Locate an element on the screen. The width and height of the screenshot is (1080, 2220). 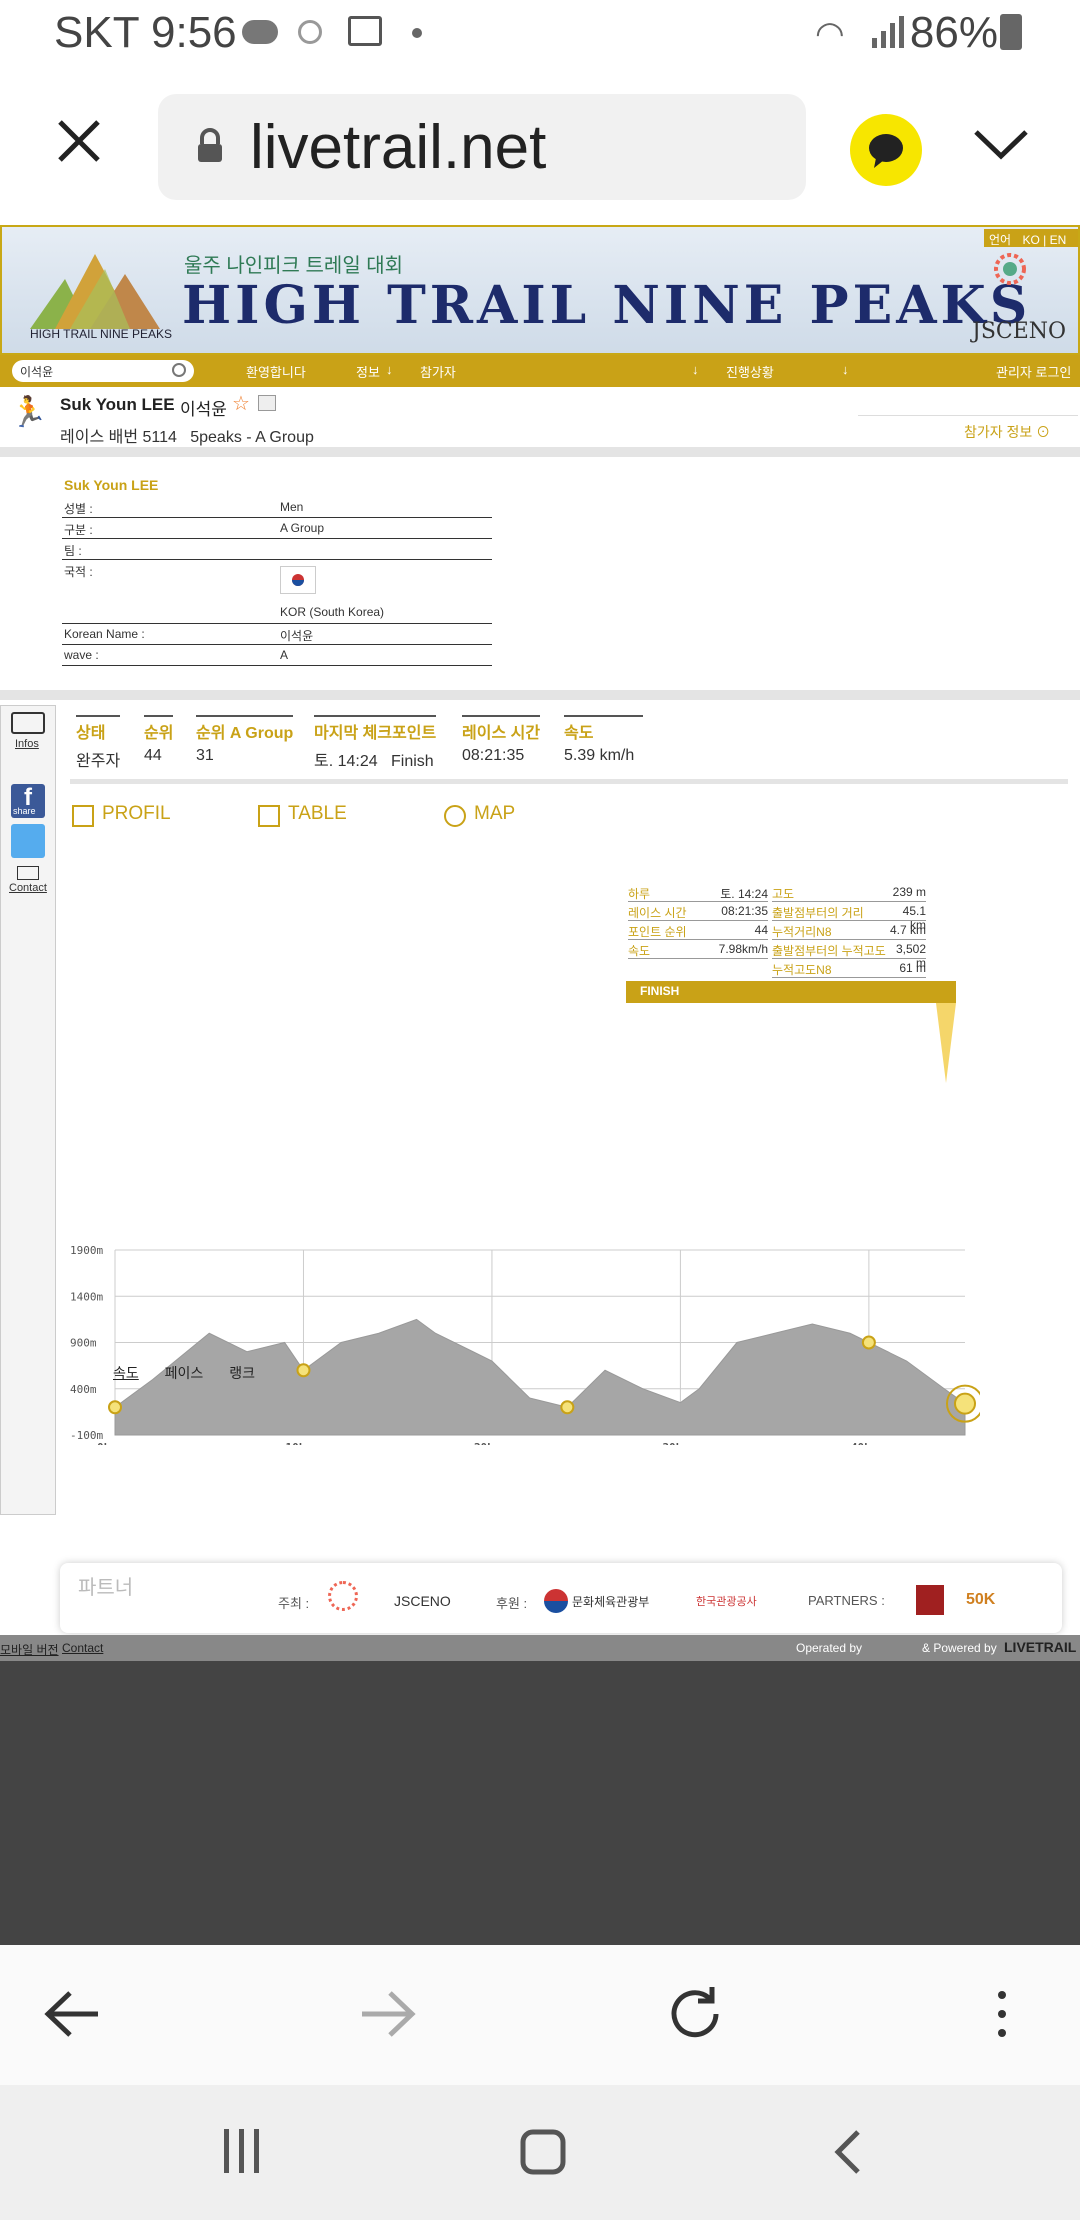
empty-dark-area is located at coordinates (540, 1803).